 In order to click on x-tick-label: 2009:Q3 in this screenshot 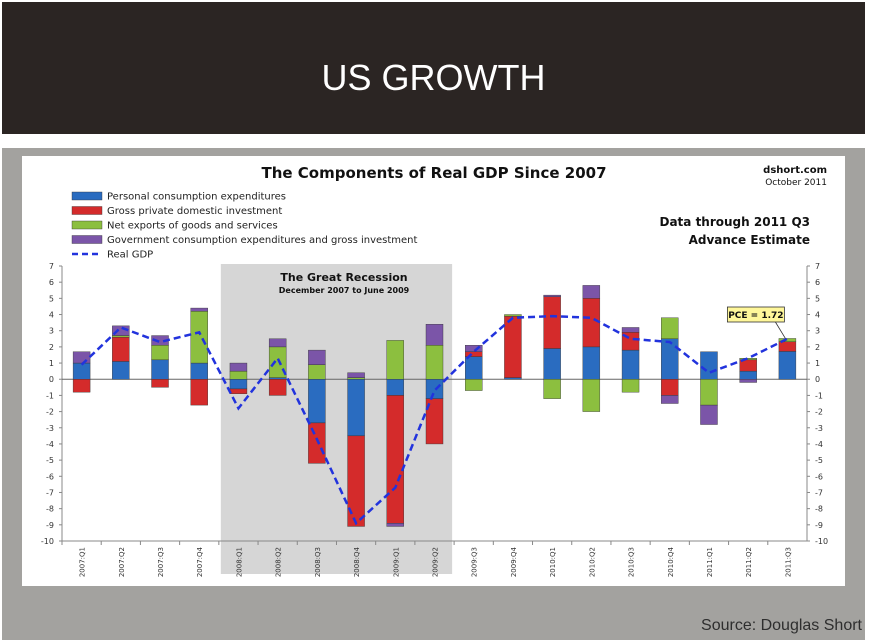, I will do `click(475, 562)`.